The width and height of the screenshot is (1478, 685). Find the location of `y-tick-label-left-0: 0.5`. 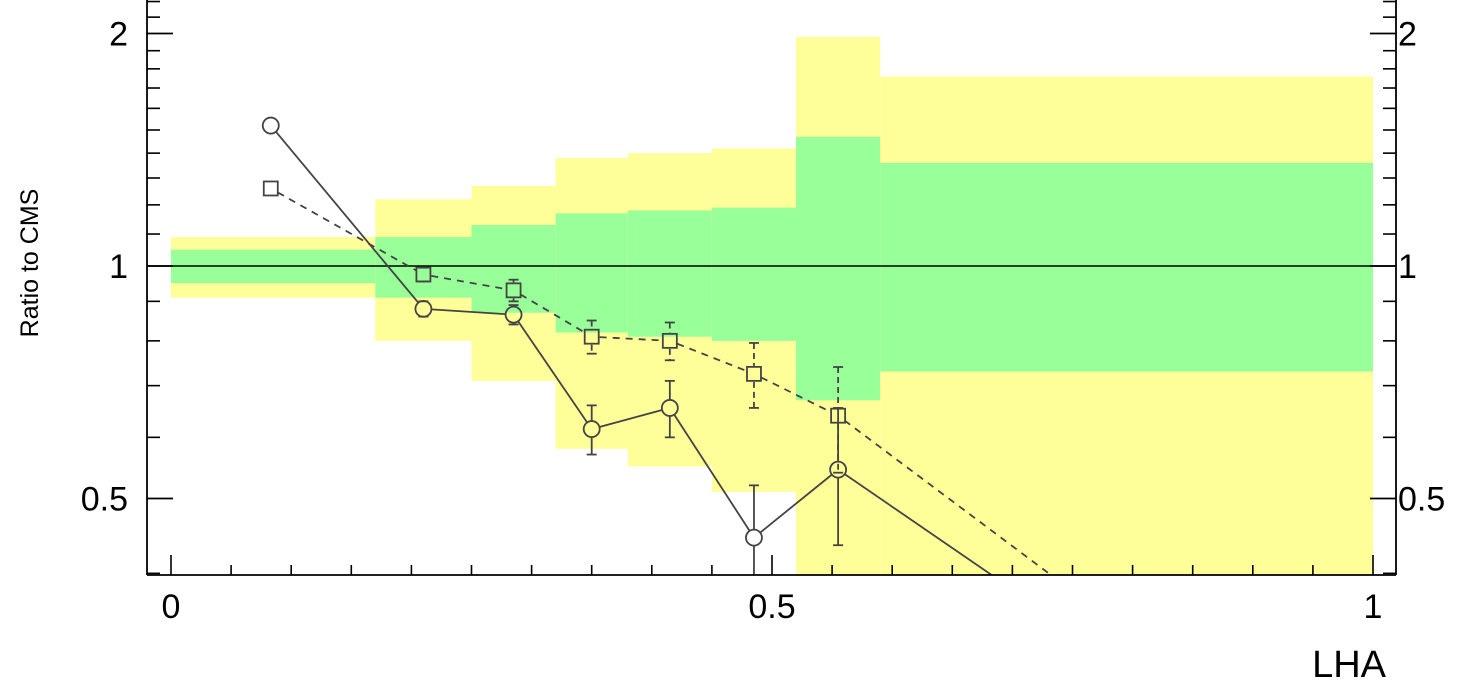

y-tick-label-left-0: 0.5 is located at coordinates (104, 500).